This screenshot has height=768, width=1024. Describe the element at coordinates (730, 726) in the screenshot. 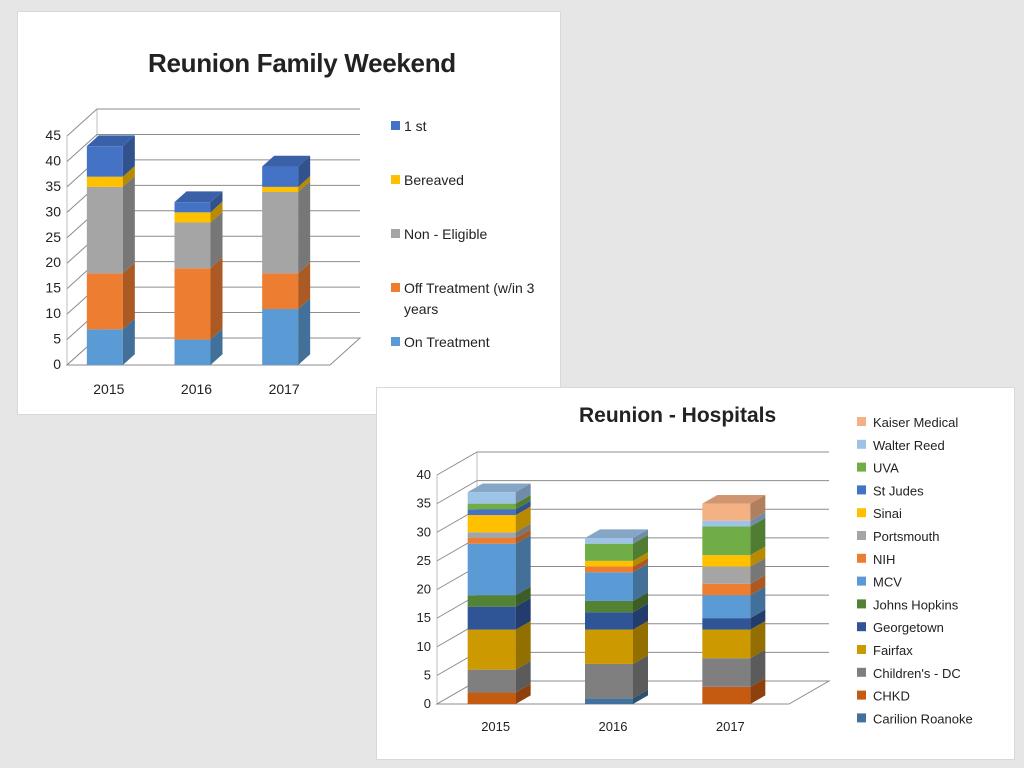

I see `x-tick-label: 2017` at that location.